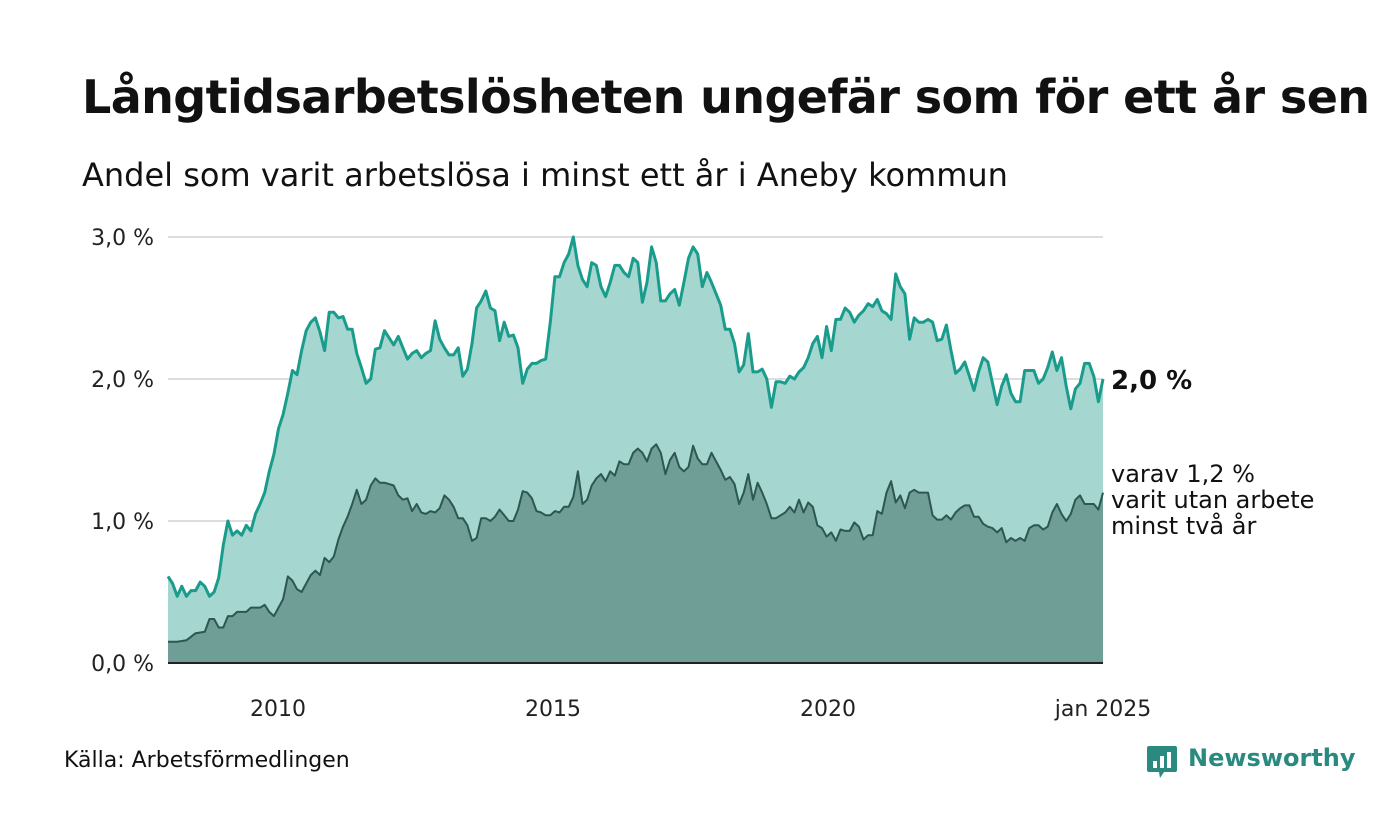 This screenshot has height=840, width=1400. I want to click on y-axis-ticks: 0,0 % 1,0 % 2,0 % 3,0 %, so click(122, 451).